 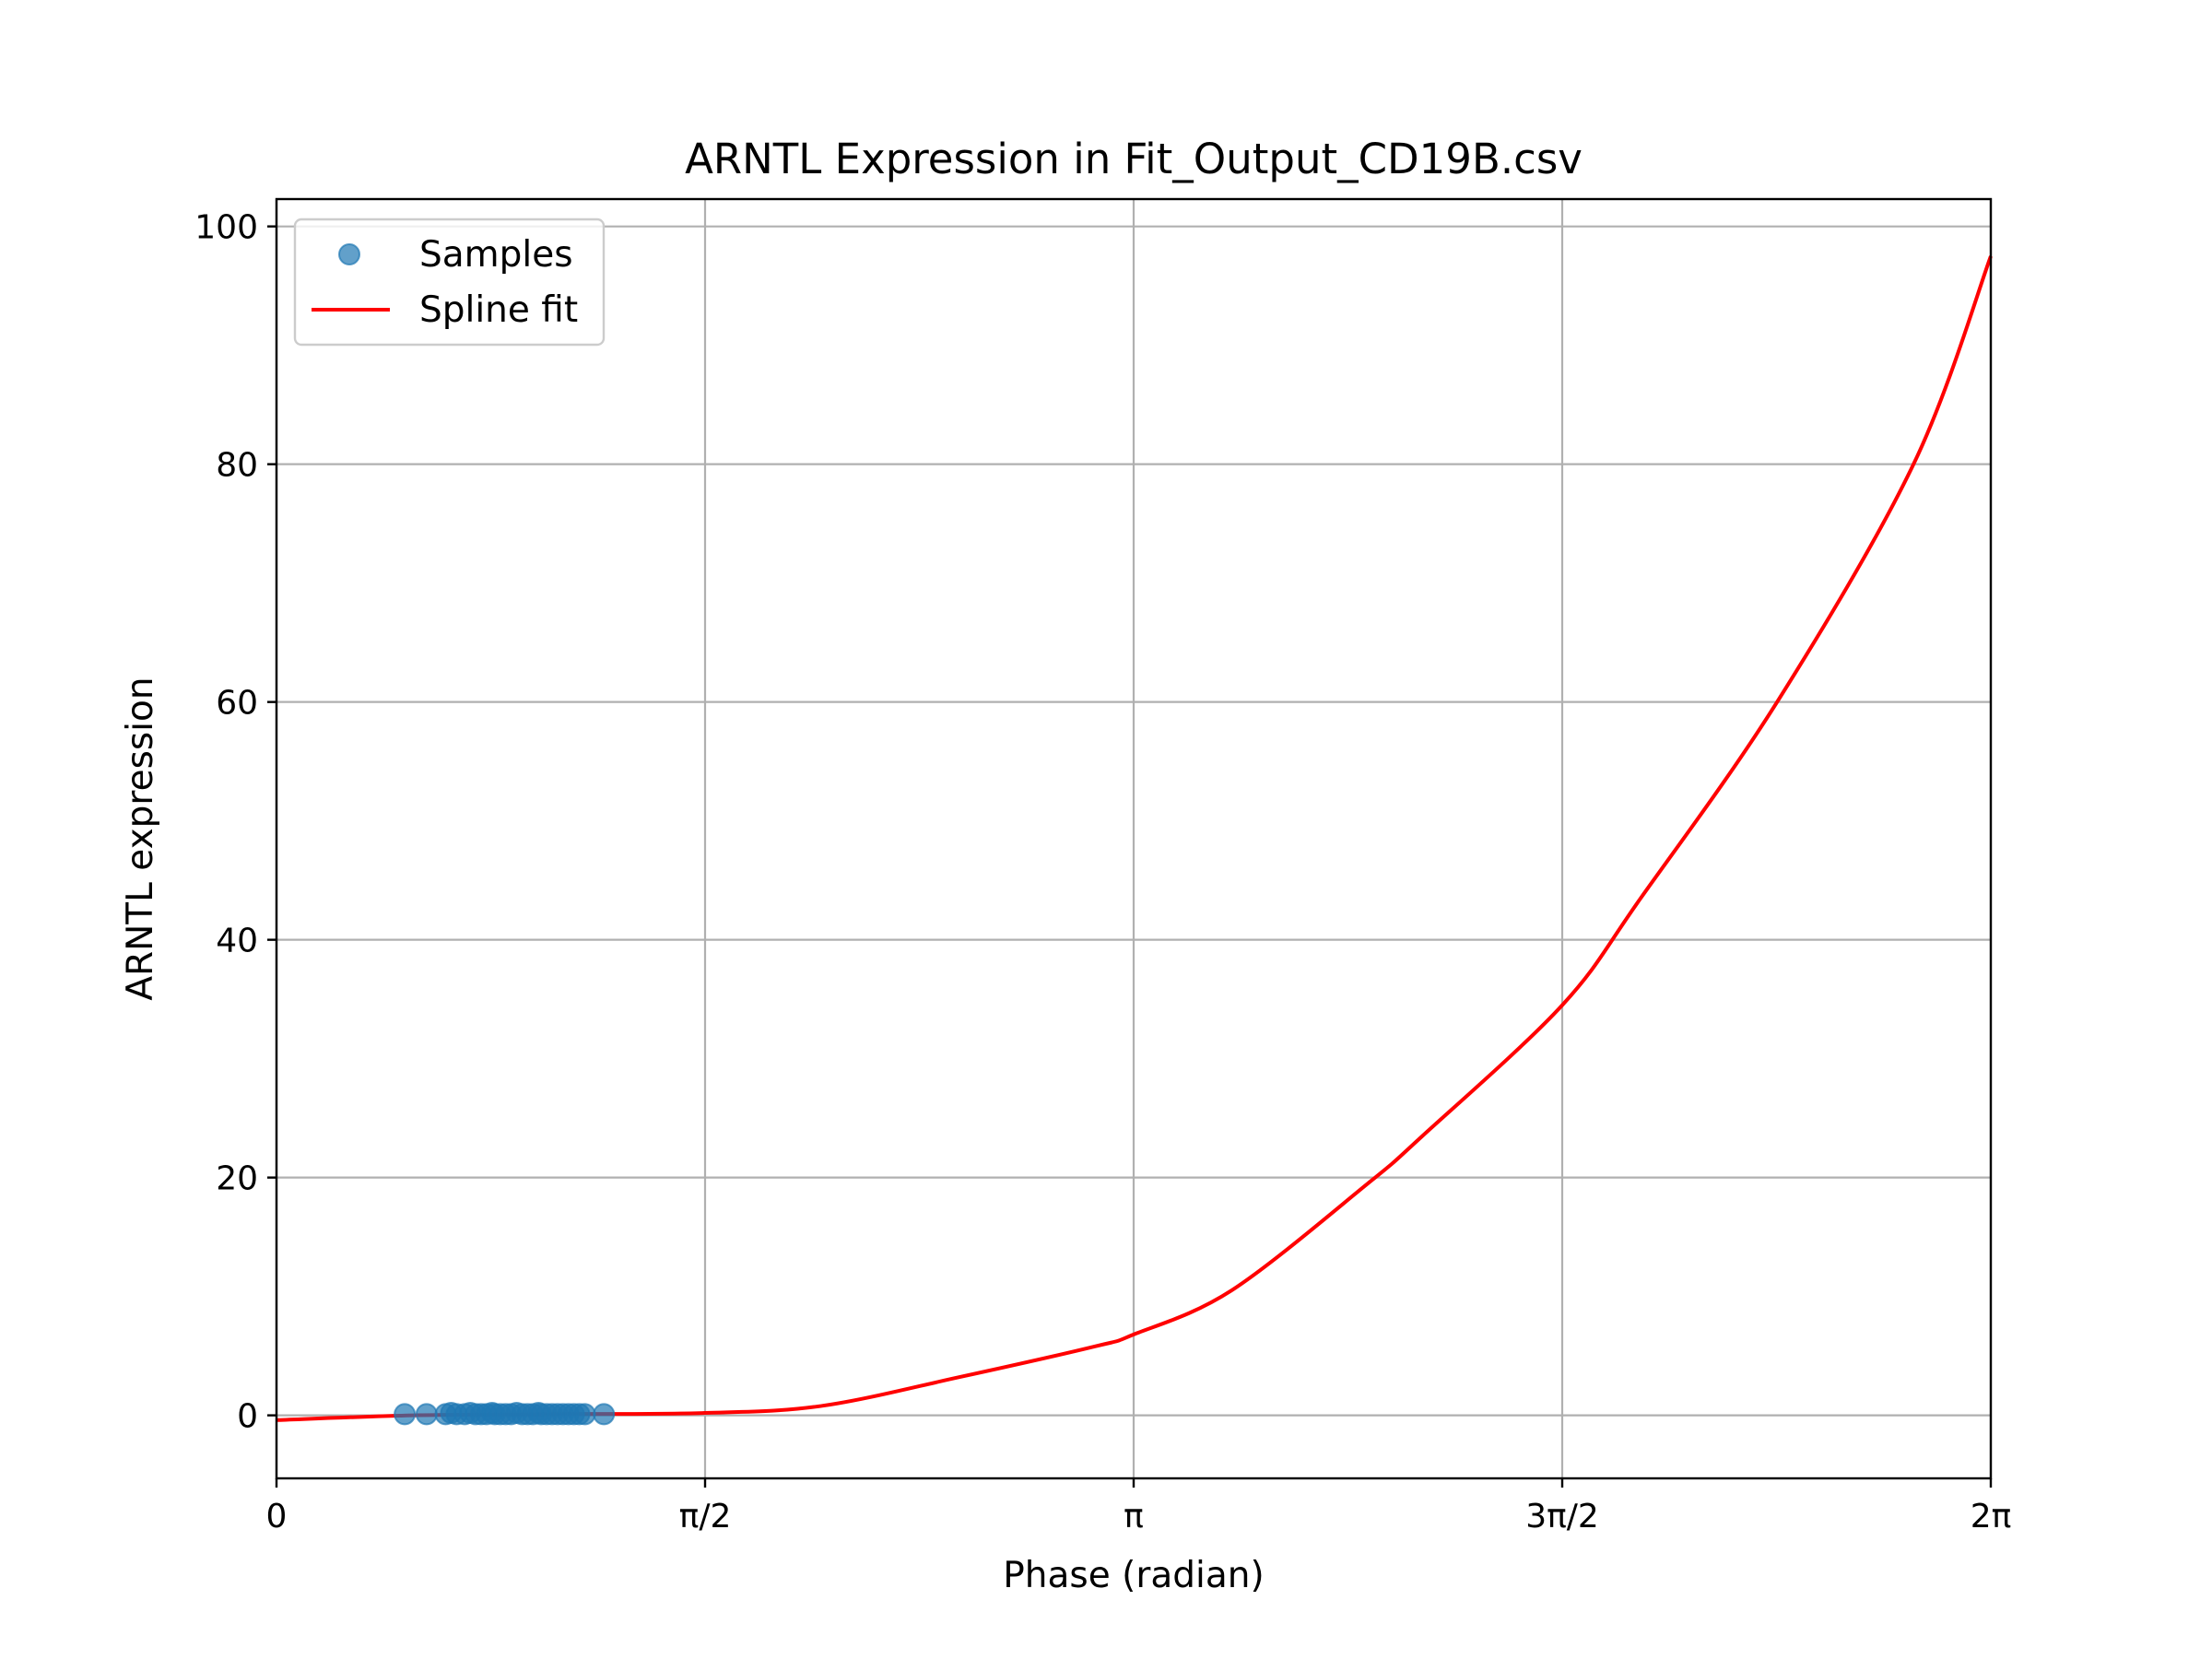 I want to click on x-tick-label: π/2, so click(x=705, y=1516).